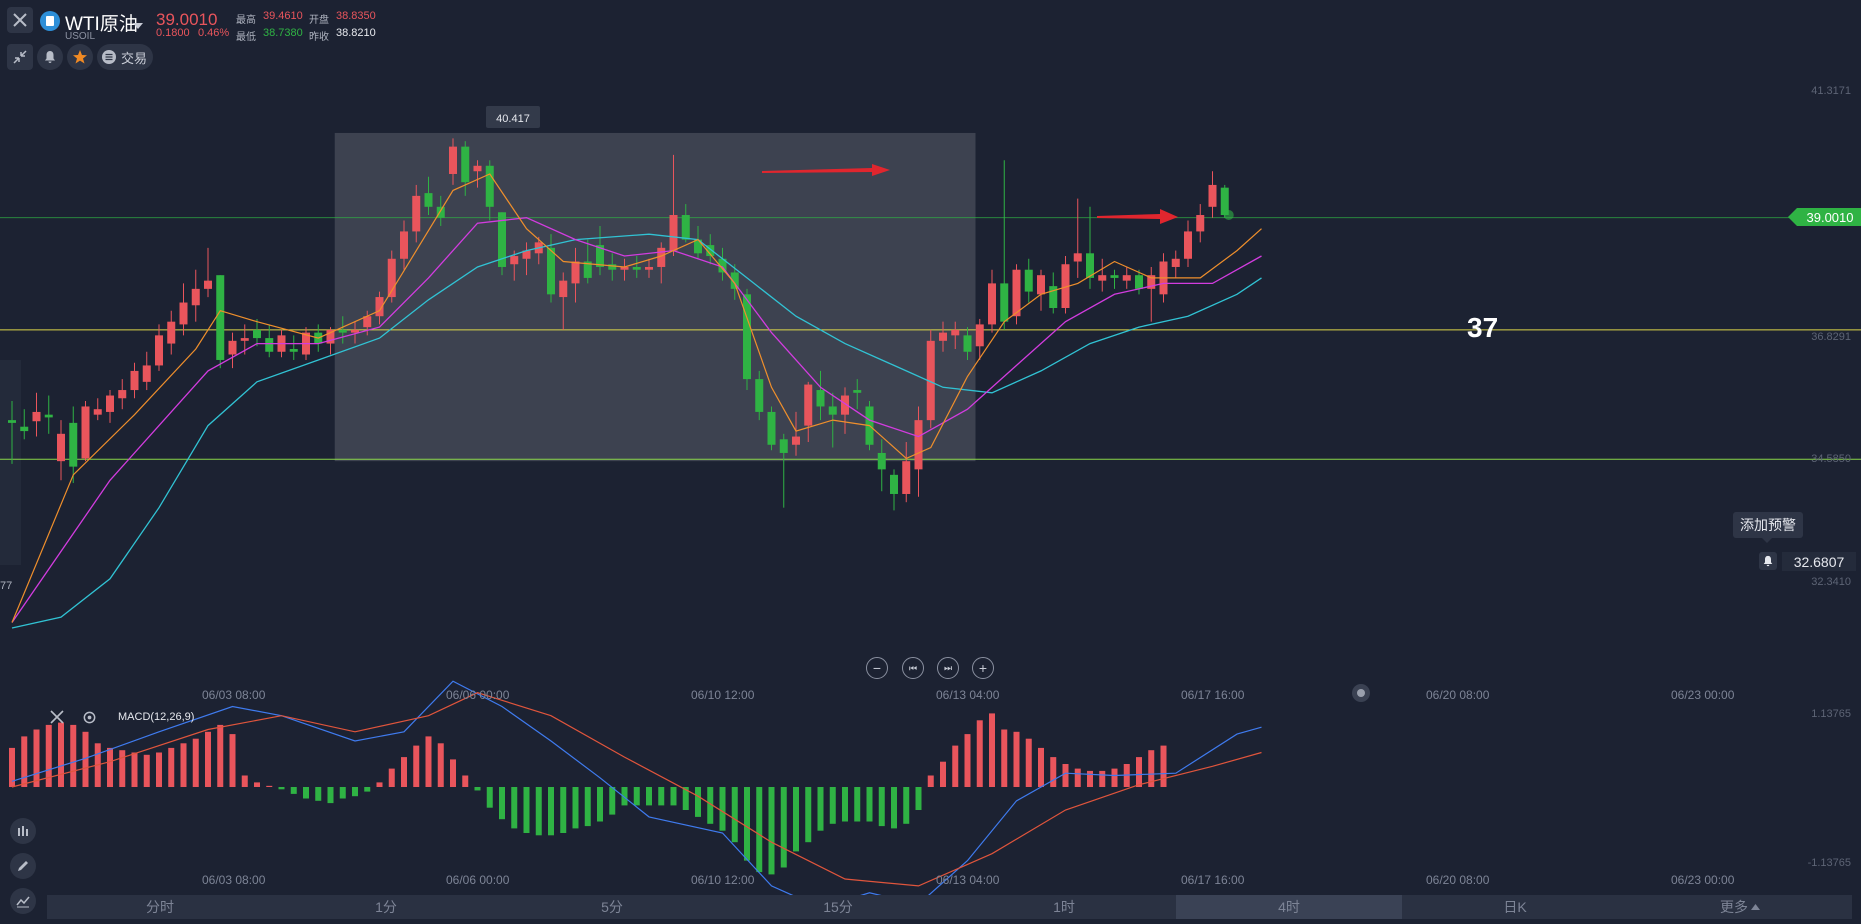 This screenshot has width=1861, height=924. I want to click on time-axis-label: 06/13 04:00, so click(968, 695).